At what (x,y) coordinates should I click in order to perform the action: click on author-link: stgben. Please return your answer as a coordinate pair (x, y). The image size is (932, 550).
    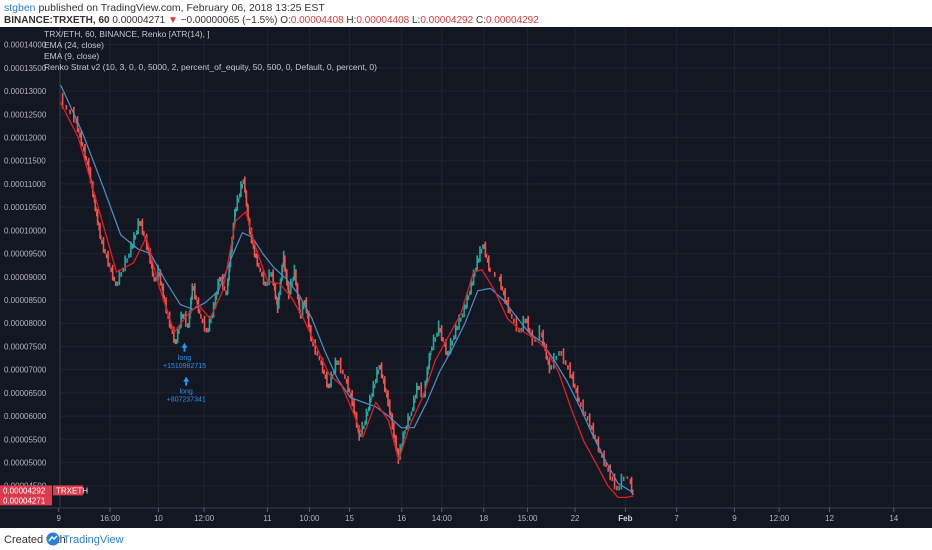
    Looking at the image, I should click on (20, 8).